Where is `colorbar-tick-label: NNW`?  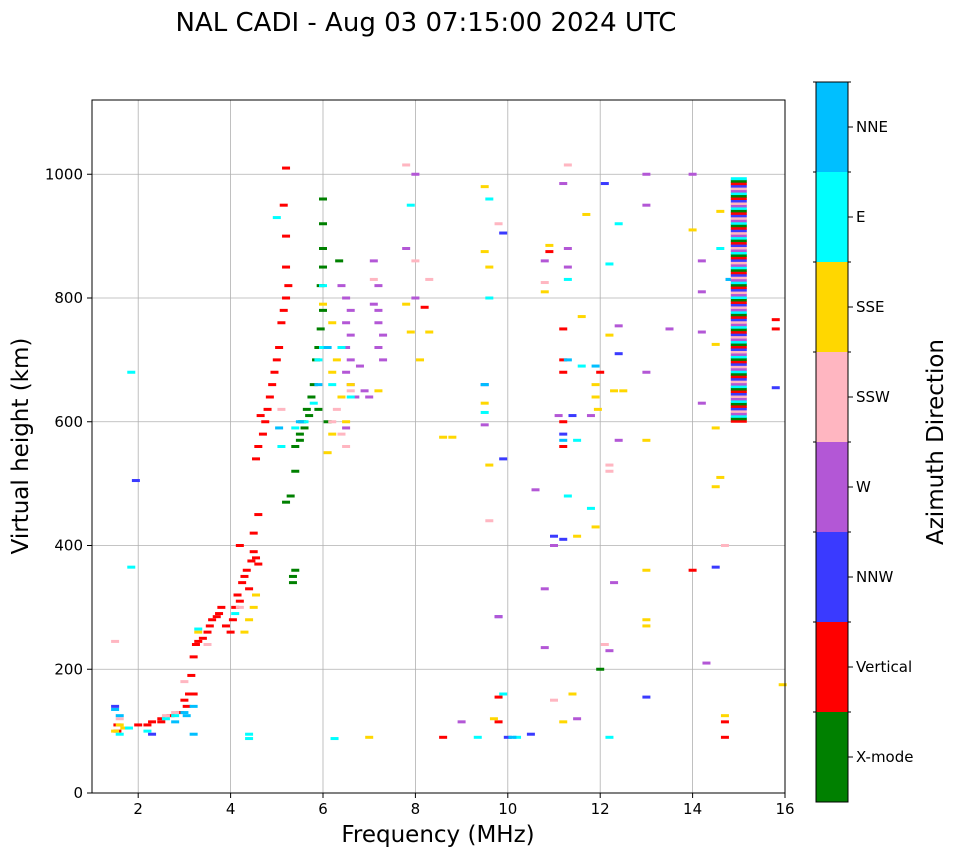 colorbar-tick-label: NNW is located at coordinates (874, 577).